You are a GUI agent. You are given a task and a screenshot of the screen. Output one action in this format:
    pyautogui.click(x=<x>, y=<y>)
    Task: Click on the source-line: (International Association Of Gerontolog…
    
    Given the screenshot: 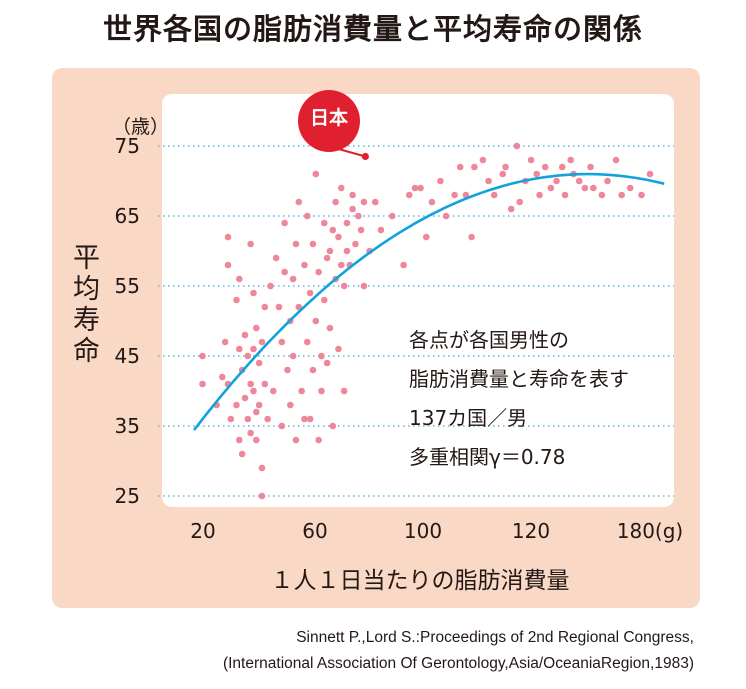 What is the action you would take?
    pyautogui.click(x=458, y=663)
    